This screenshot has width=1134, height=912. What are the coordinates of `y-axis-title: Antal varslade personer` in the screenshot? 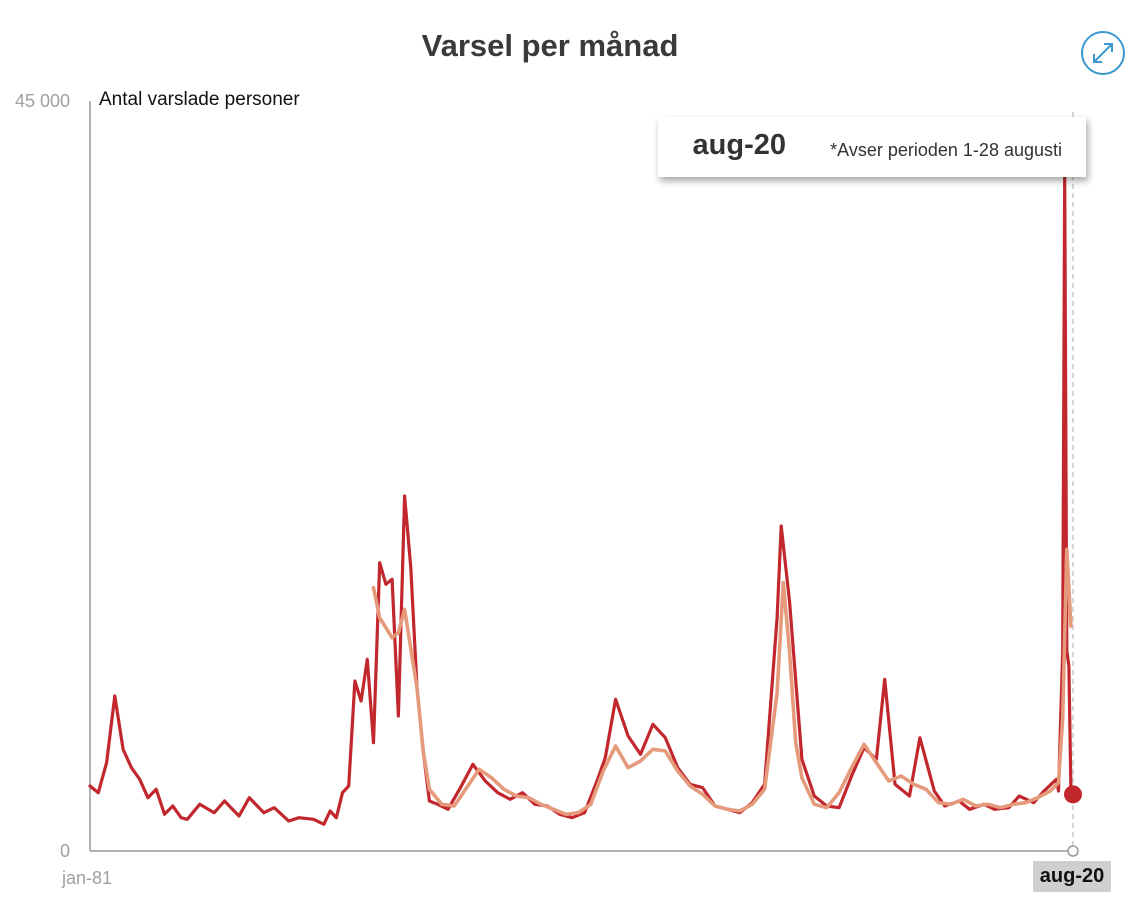 It's located at (199, 99).